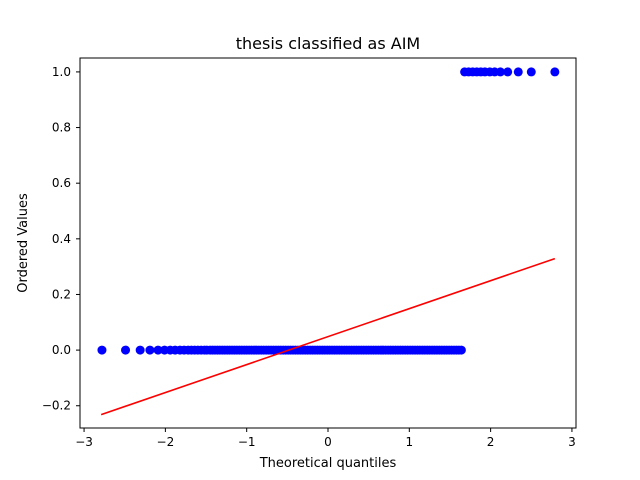 The width and height of the screenshot is (640, 480). I want to click on x-tick-label: 0, so click(328, 442).